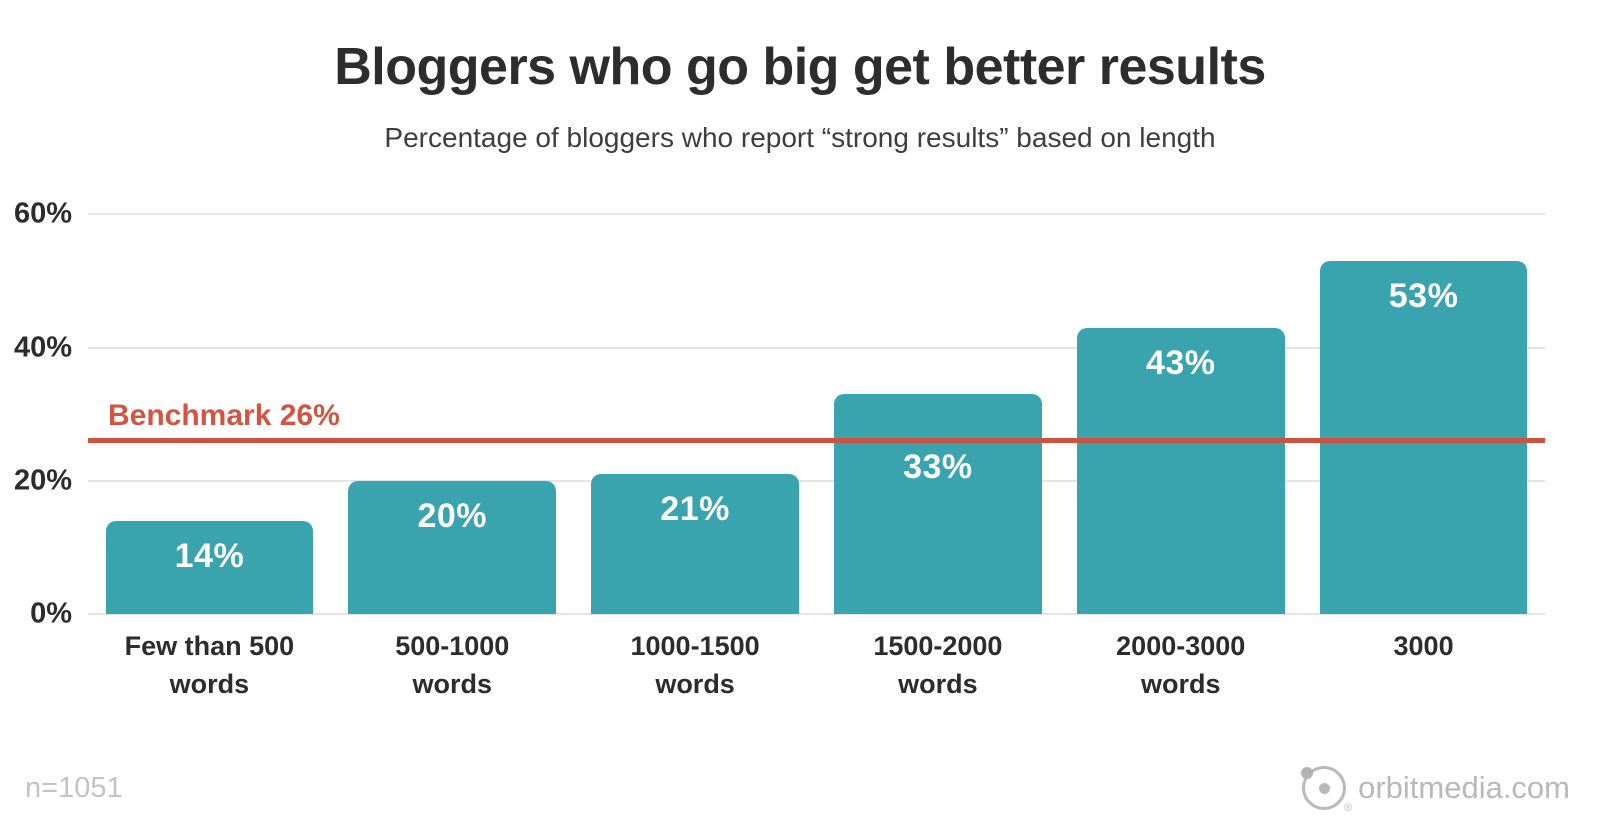 This screenshot has height=836, width=1600. Describe the element at coordinates (42, 480) in the screenshot. I see `y-axis-tick-label: 20%` at that location.